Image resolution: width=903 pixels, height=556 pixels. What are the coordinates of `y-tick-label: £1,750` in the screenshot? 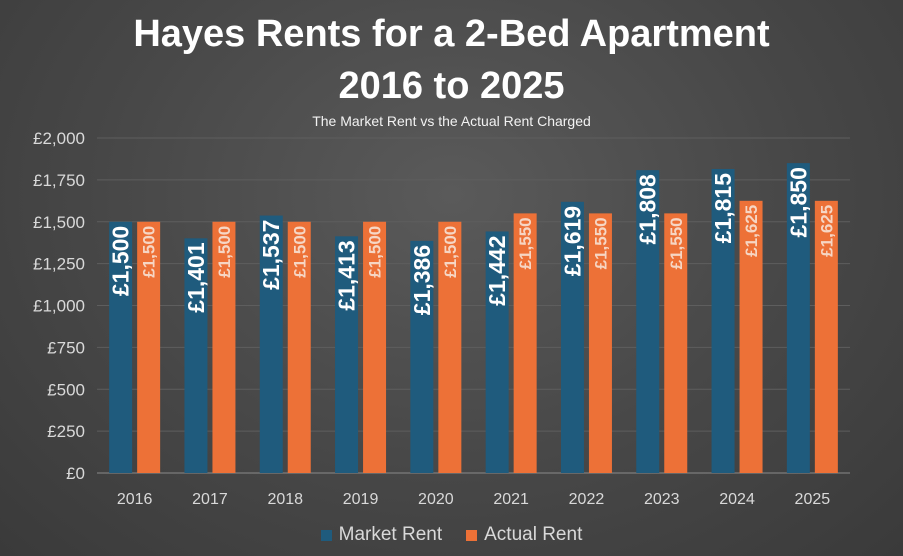 It's located at (59, 180).